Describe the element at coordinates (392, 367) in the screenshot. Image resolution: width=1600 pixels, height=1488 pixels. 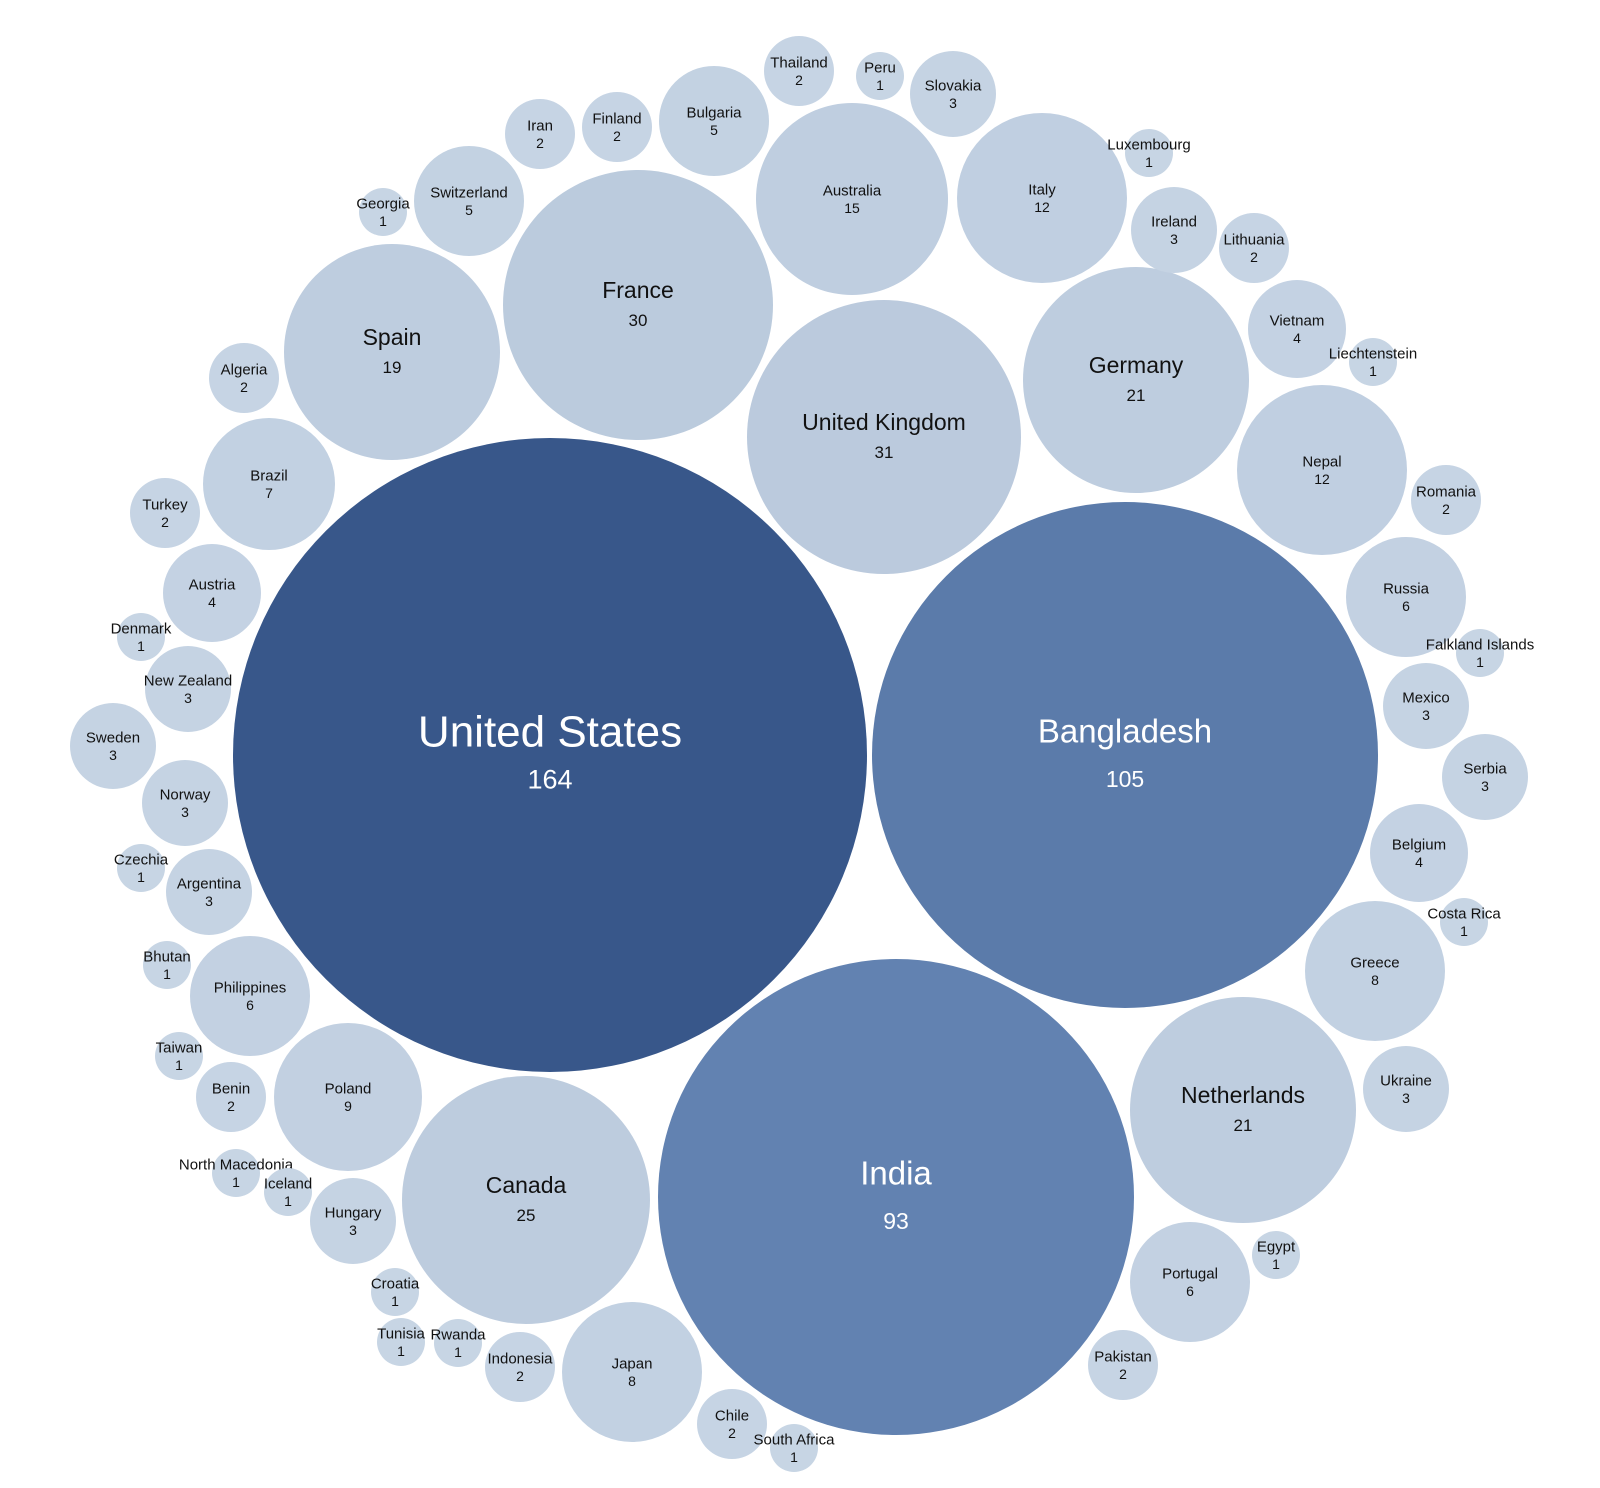
I see `bubble-value-spain: 19` at that location.